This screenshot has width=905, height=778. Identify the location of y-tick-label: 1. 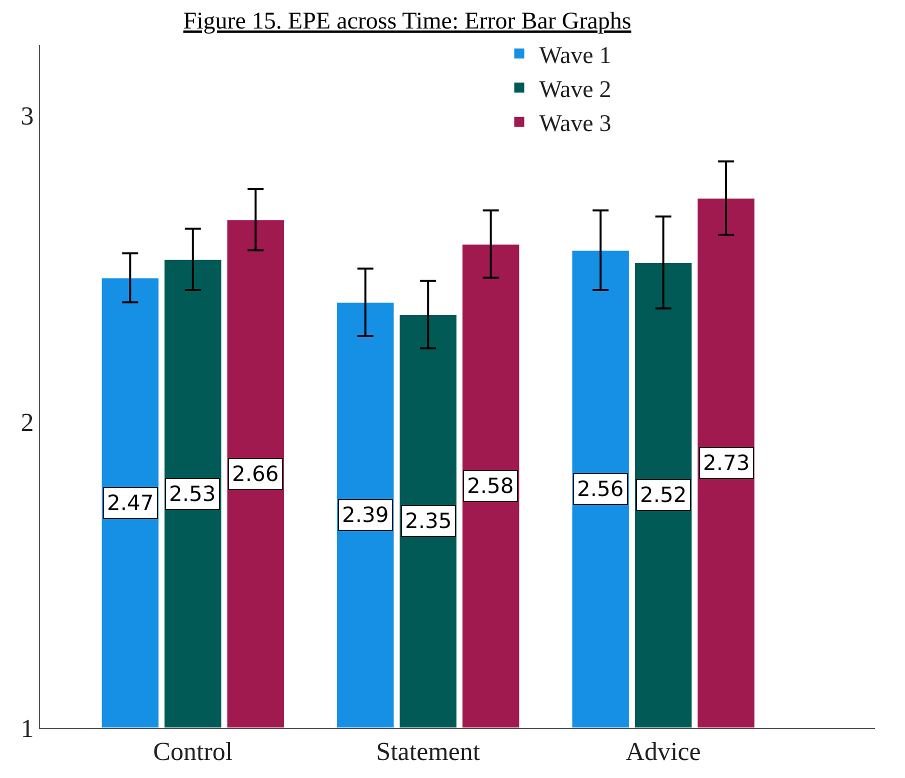
(27, 729).